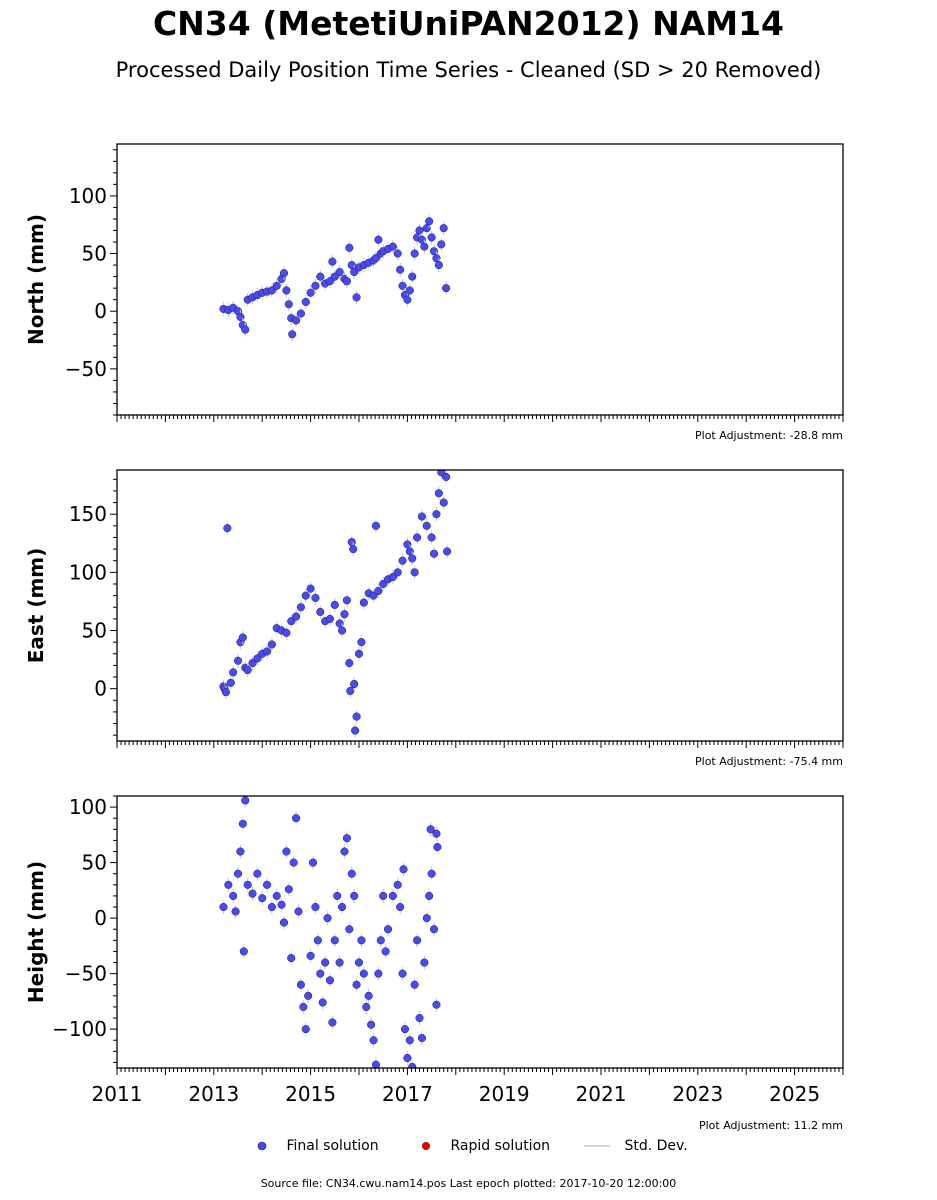  I want to click on y-tick-label: 50, so click(94, 631).